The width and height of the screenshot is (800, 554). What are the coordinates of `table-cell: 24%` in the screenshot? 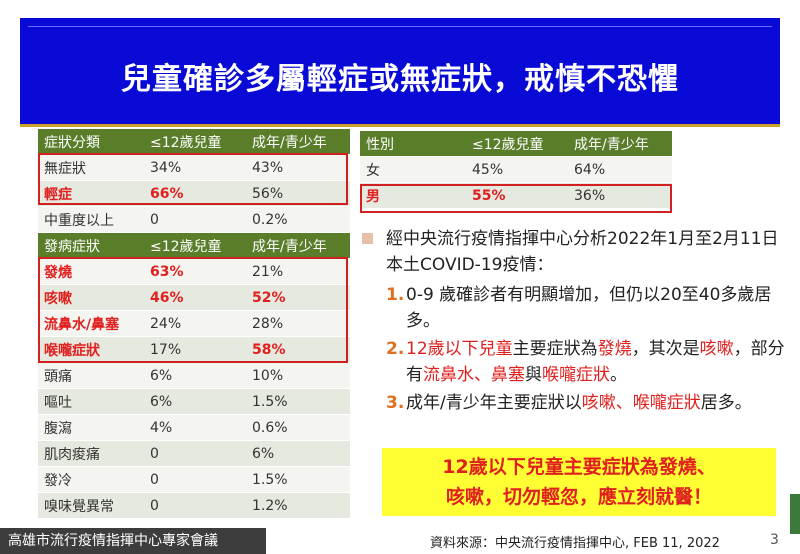 It's located at (195, 323).